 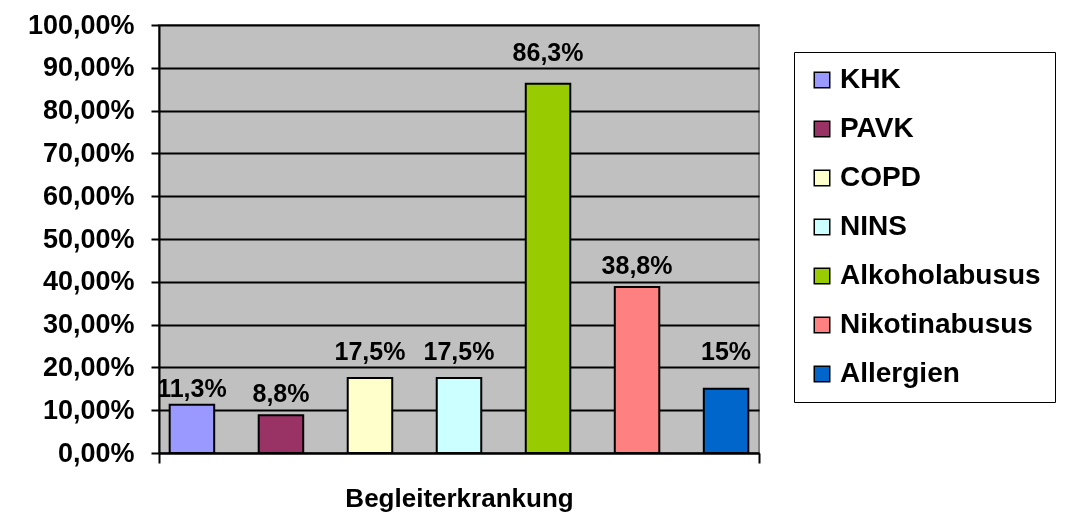 I want to click on y-tick-label: 100,00%, so click(x=81, y=24).